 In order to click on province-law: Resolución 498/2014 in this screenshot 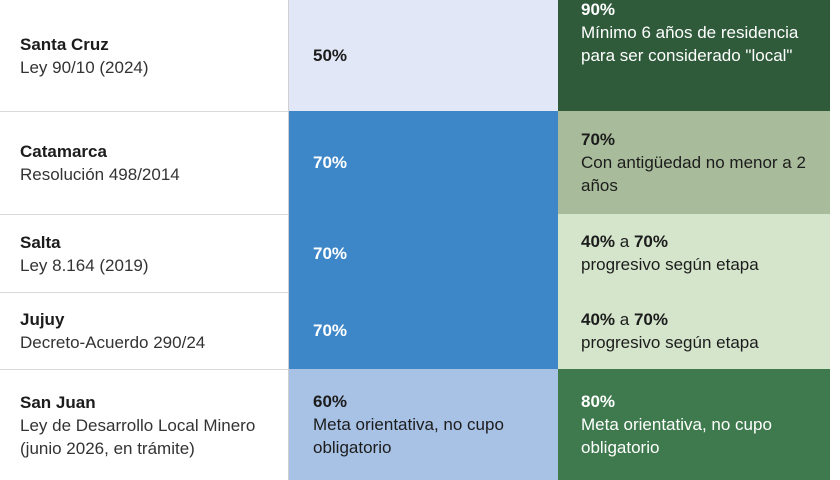, I will do `click(100, 174)`.